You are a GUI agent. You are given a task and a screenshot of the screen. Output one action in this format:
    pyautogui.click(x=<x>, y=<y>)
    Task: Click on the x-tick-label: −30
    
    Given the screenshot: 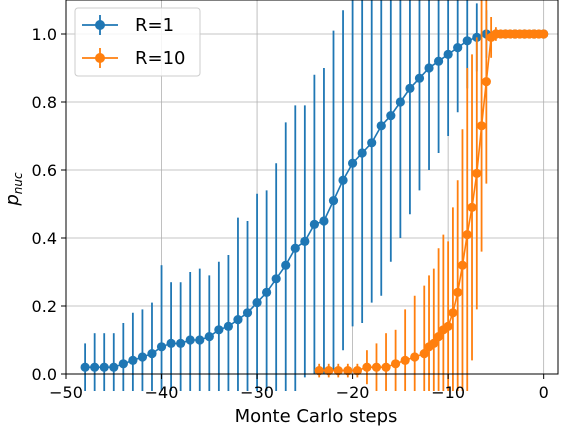 What is the action you would take?
    pyautogui.click(x=257, y=392)
    